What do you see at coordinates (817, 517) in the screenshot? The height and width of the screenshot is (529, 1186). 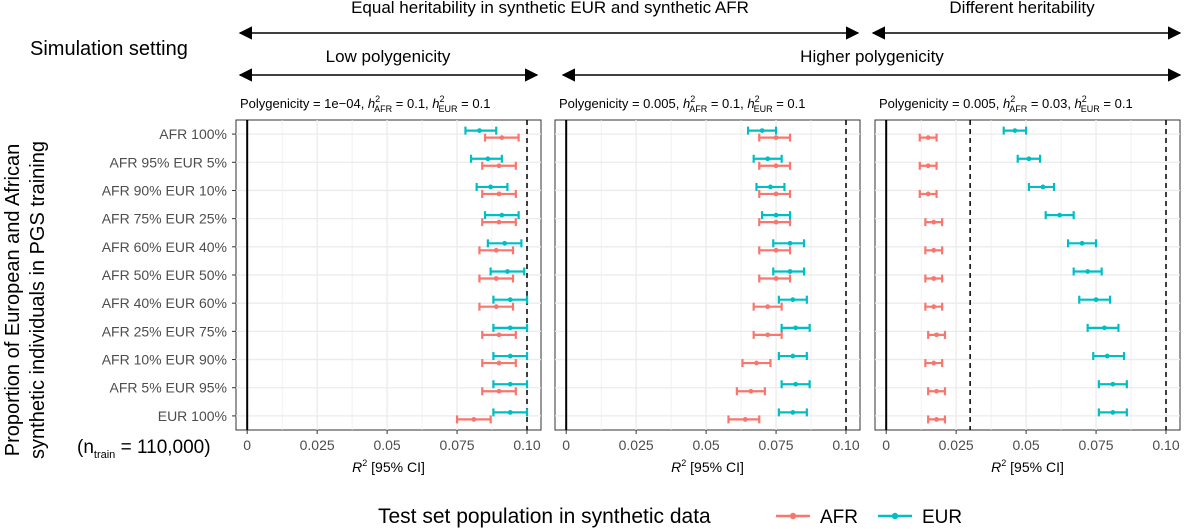 I see `legend-item-afr: AFR` at bounding box center [817, 517].